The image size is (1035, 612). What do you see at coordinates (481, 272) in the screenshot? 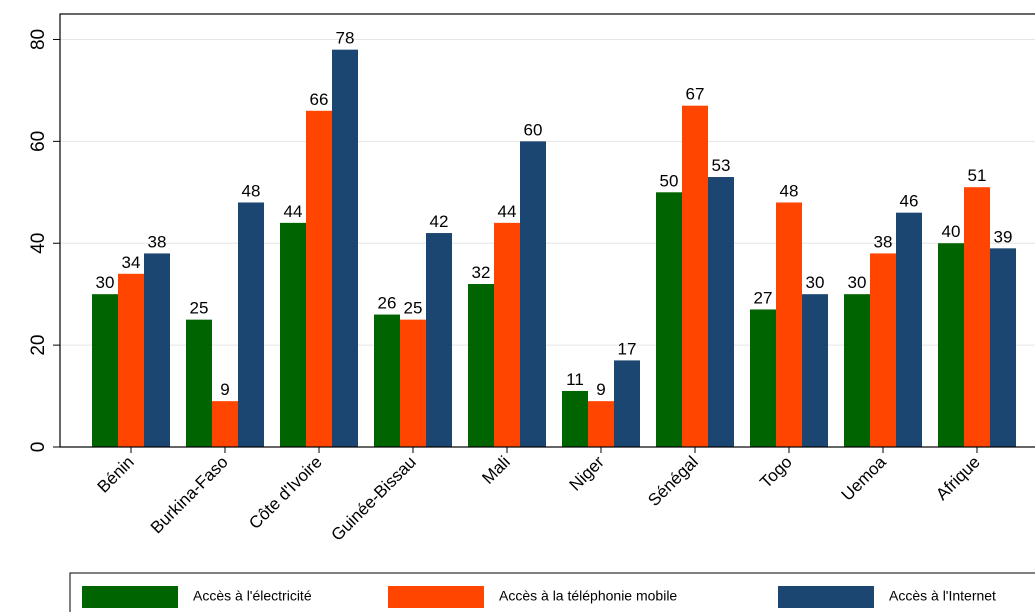
I see `value-label: 32` at bounding box center [481, 272].